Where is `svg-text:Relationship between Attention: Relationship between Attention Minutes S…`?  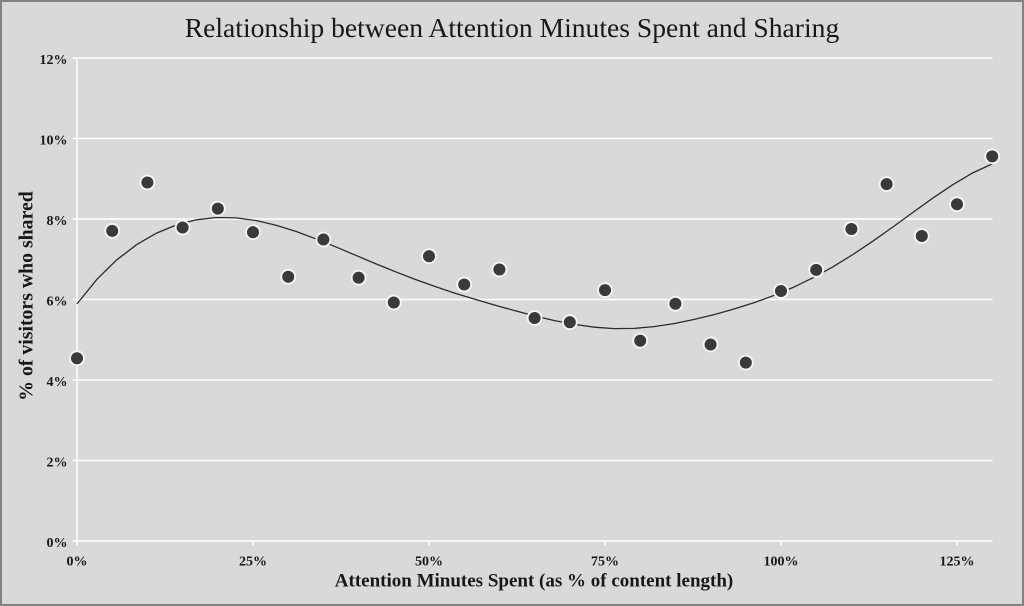 svg-text:Relationship between Attention: Relationship between Attention Minutes S… is located at coordinates (512, 27).